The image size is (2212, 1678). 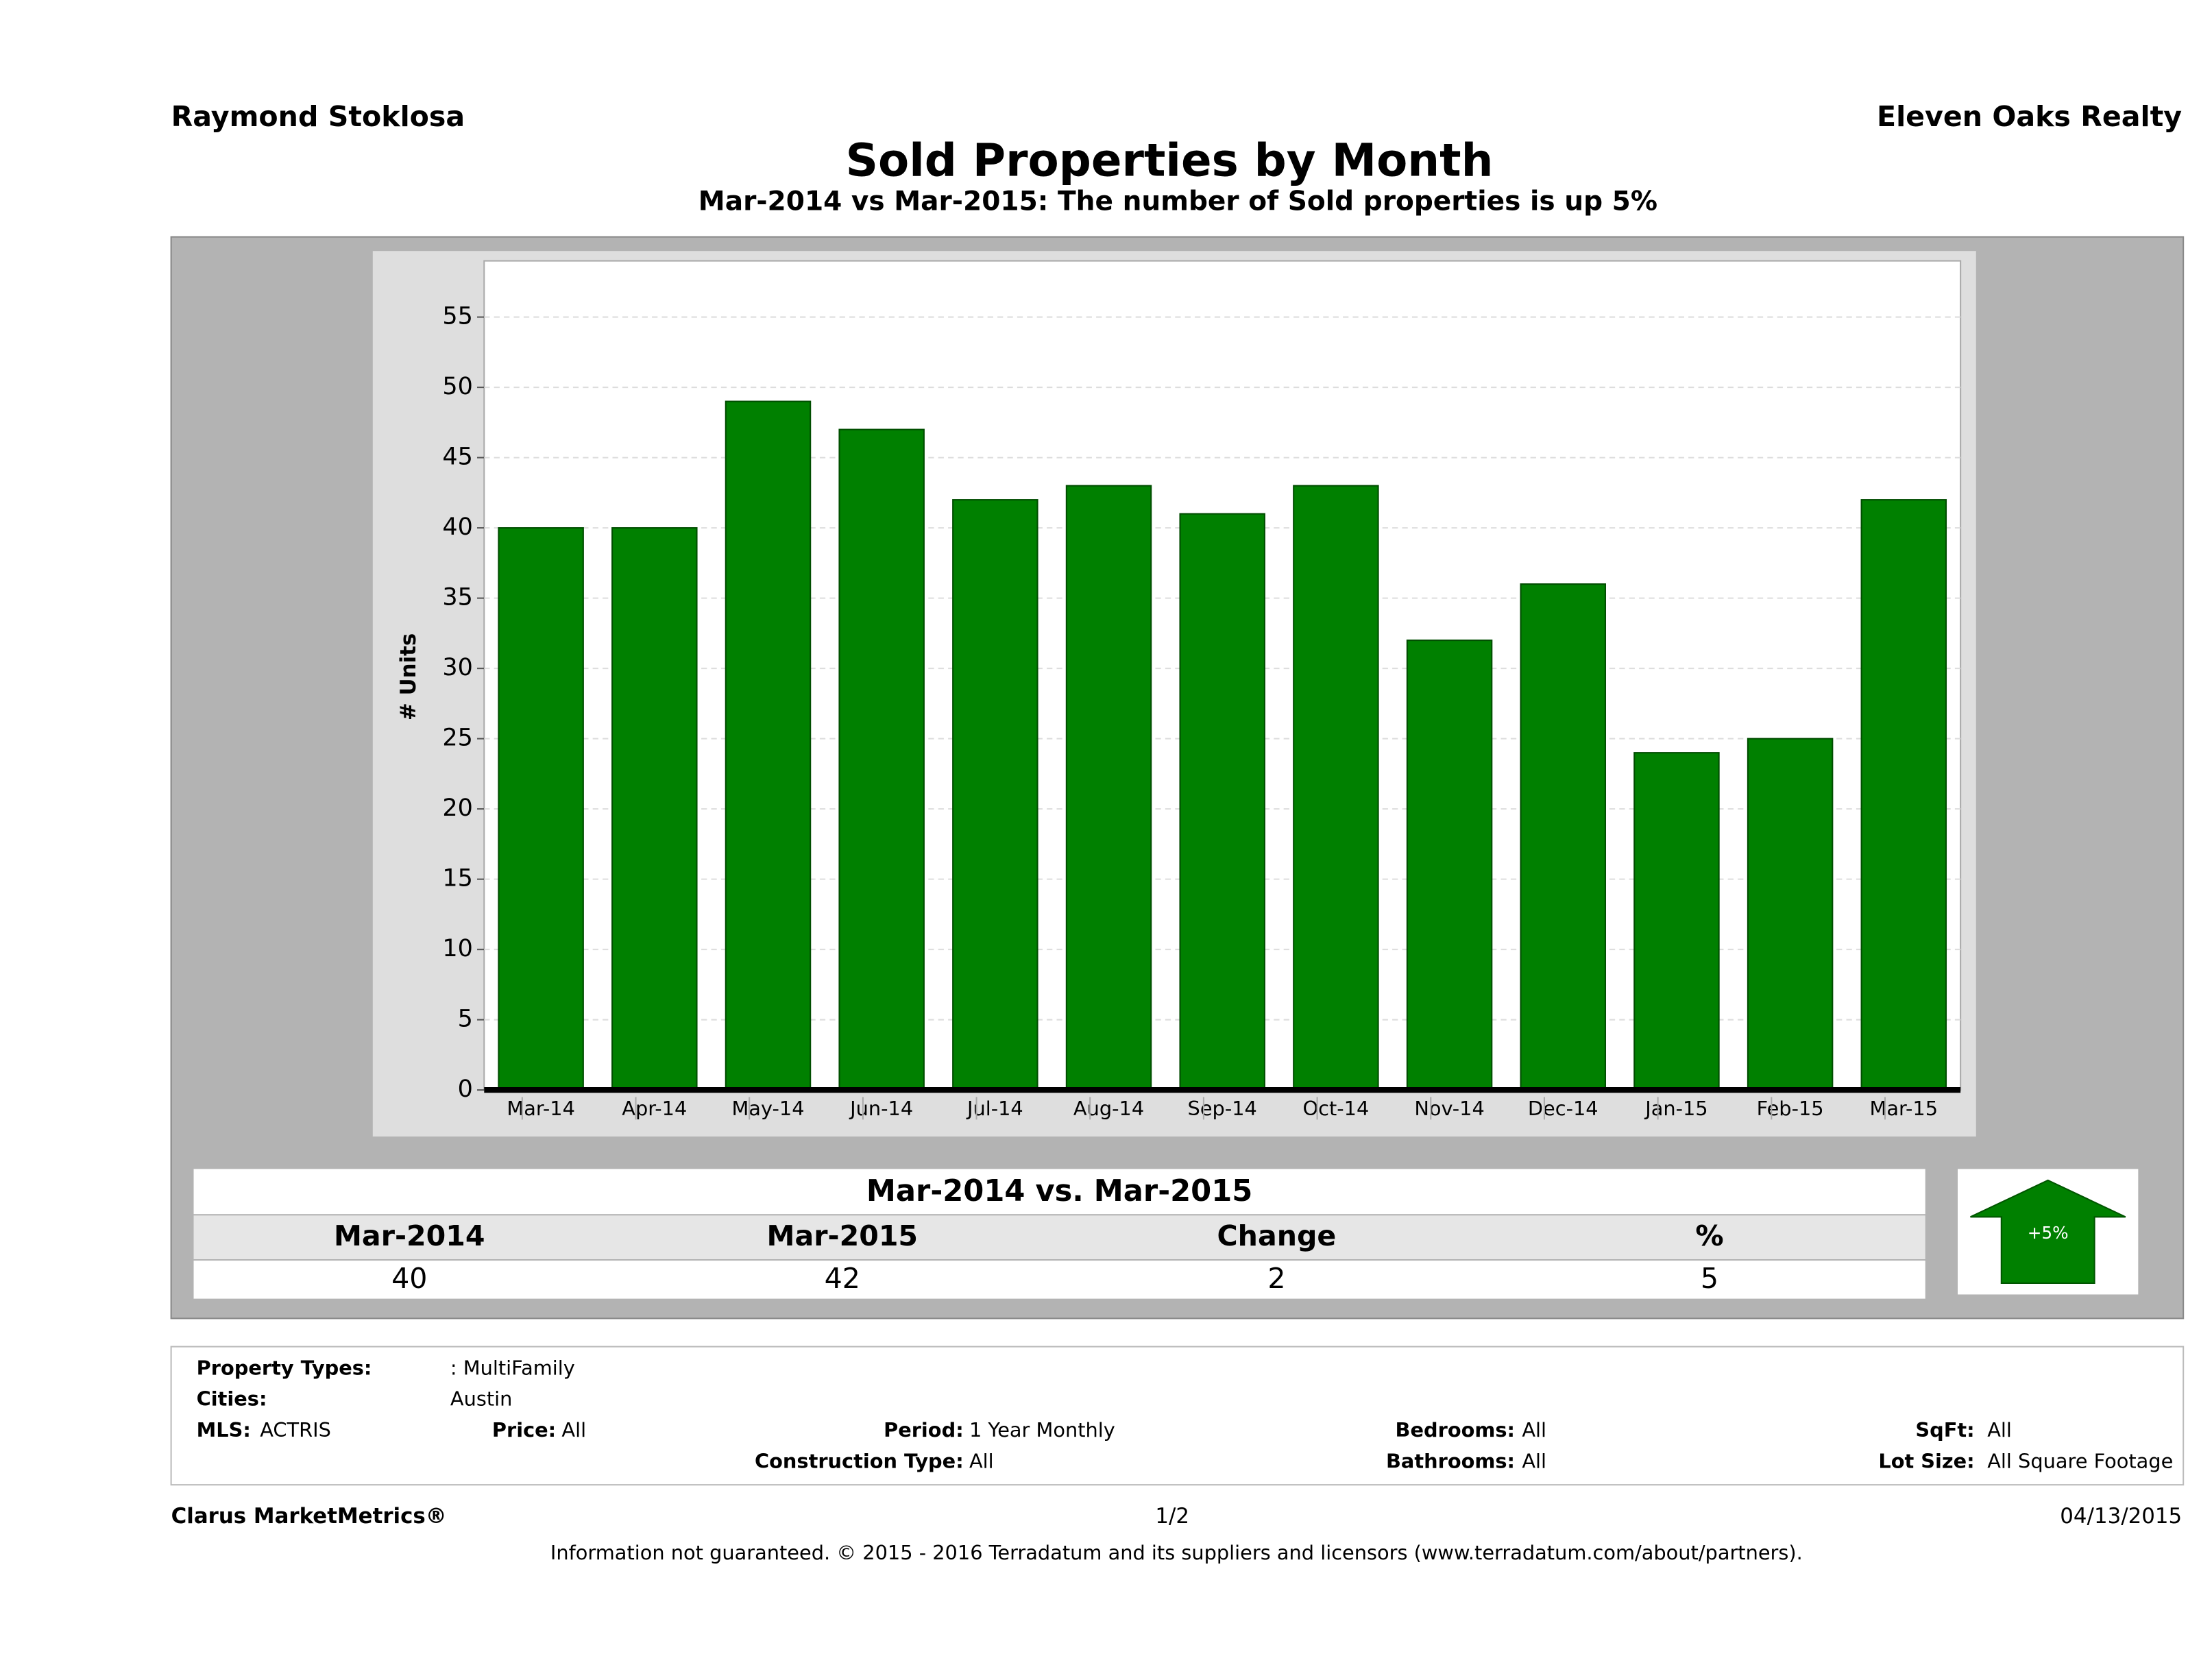 What do you see at coordinates (1042, 1430) in the screenshot?
I see `filter-value: 1 Year Monthly` at bounding box center [1042, 1430].